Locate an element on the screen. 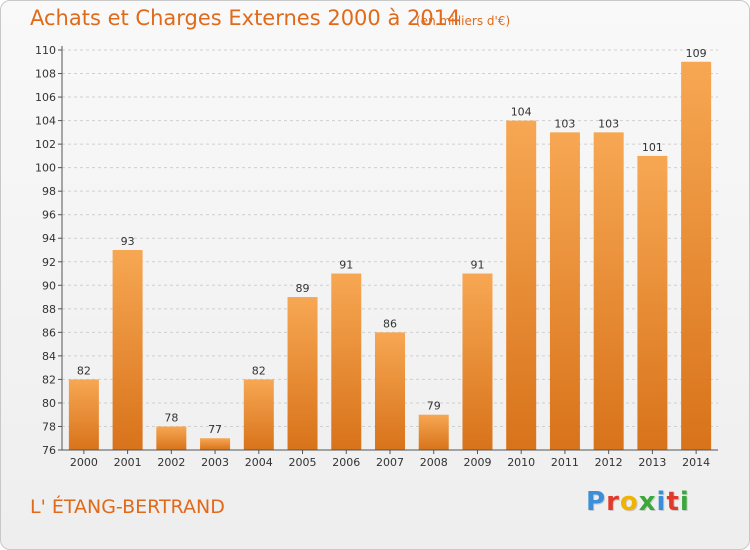 Image resolution: width=750 pixels, height=550 pixels. x-tick-label: 2012 is located at coordinates (609, 462).